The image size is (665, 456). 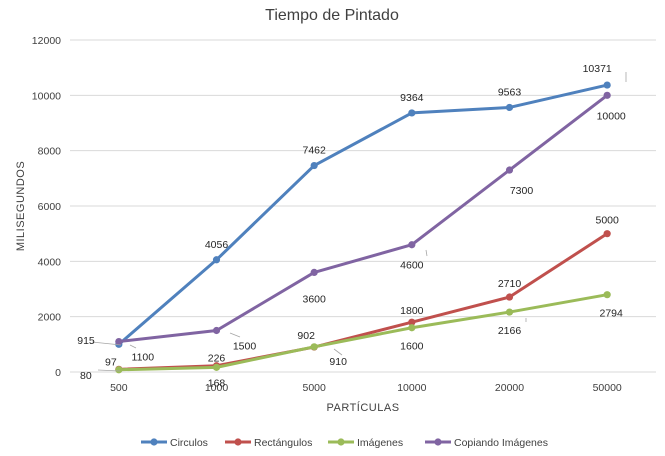 What do you see at coordinates (217, 245) in the screenshot?
I see `data-label: 4056` at bounding box center [217, 245].